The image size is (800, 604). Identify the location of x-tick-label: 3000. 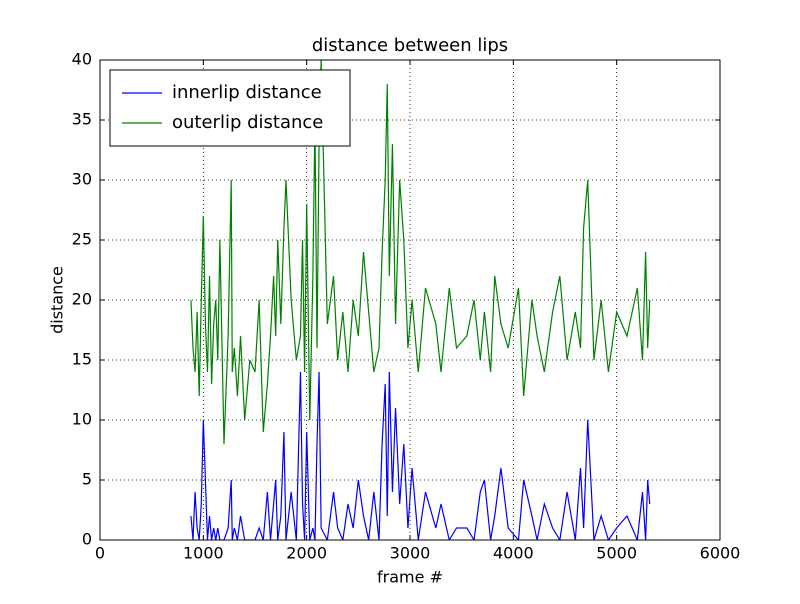
(410, 553).